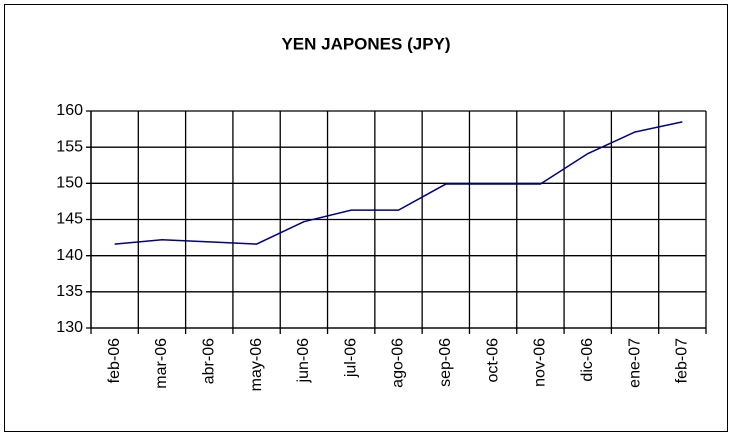 Image resolution: width=733 pixels, height=437 pixels. What do you see at coordinates (634, 363) in the screenshot?
I see `x-tick-label: ene-07` at bounding box center [634, 363].